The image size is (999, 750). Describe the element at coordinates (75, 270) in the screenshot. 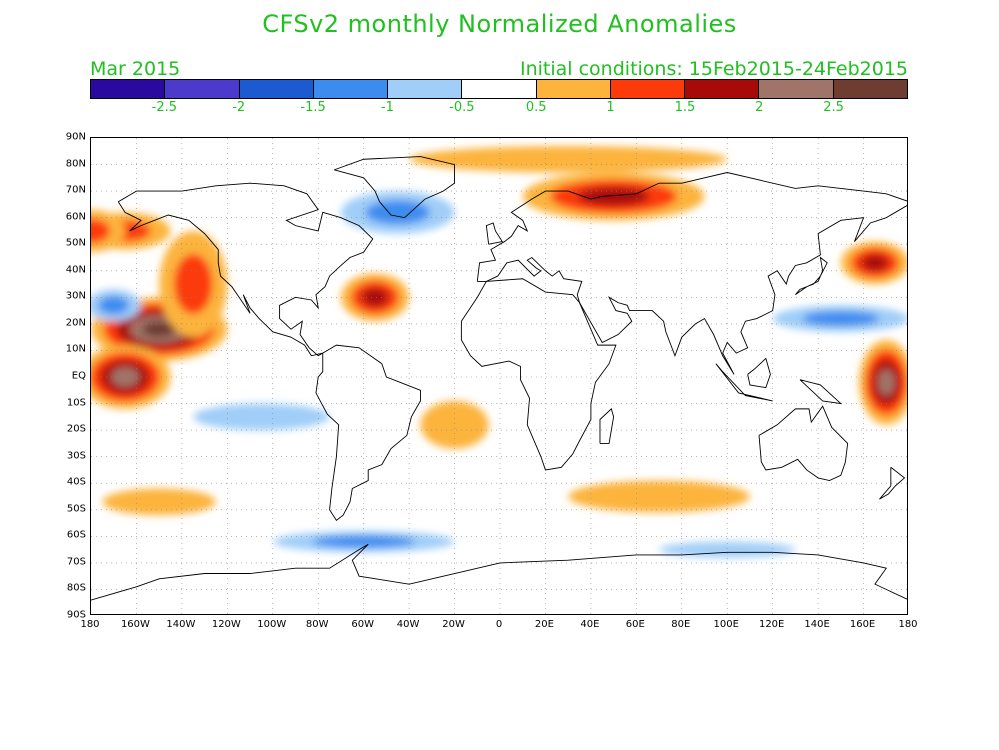

I see `lat-label: 40N` at that location.